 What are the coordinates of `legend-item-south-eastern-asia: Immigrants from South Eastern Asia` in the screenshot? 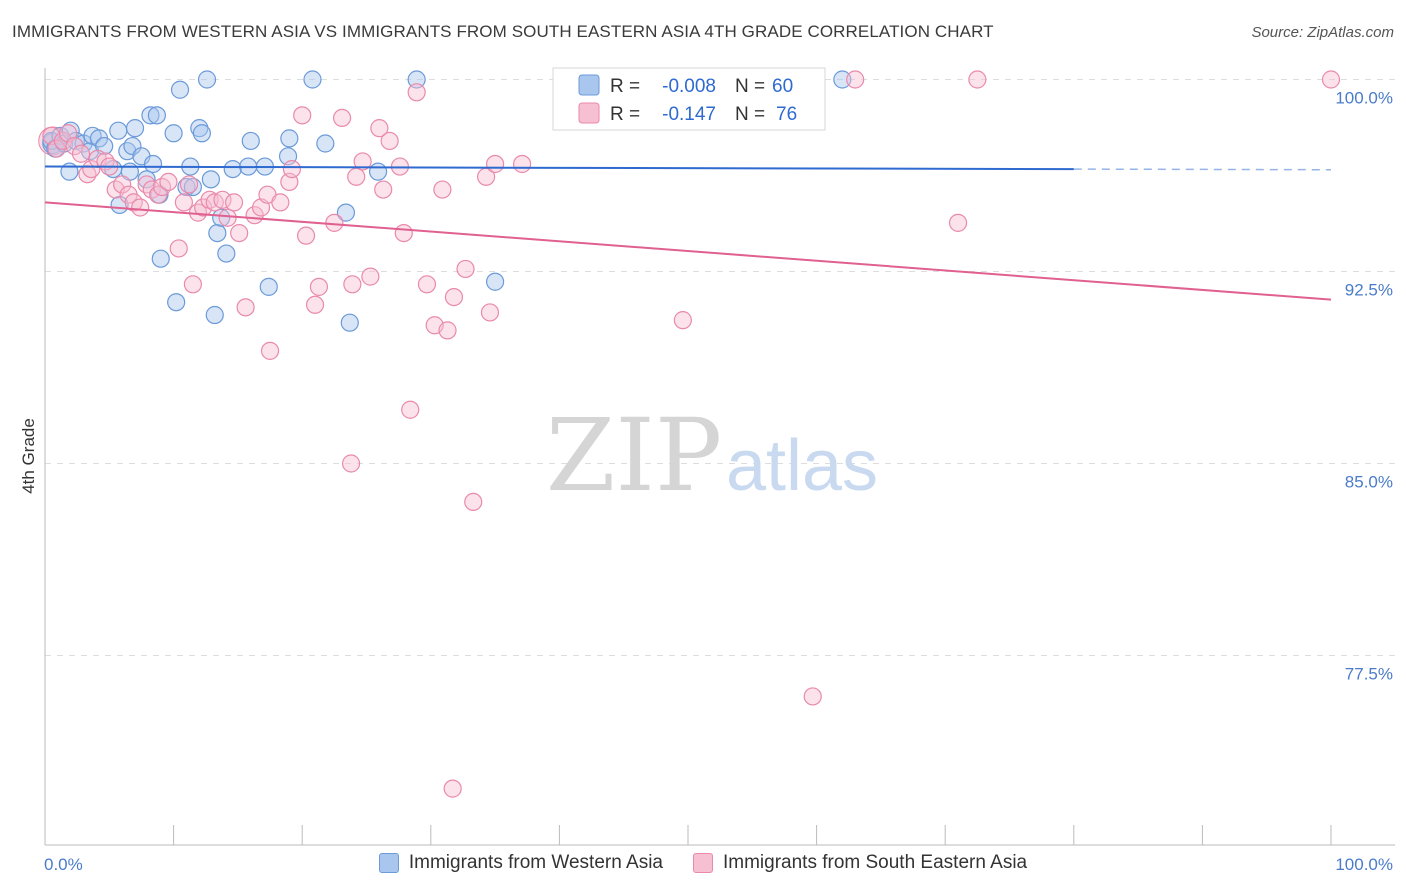 It's located at (860, 863).